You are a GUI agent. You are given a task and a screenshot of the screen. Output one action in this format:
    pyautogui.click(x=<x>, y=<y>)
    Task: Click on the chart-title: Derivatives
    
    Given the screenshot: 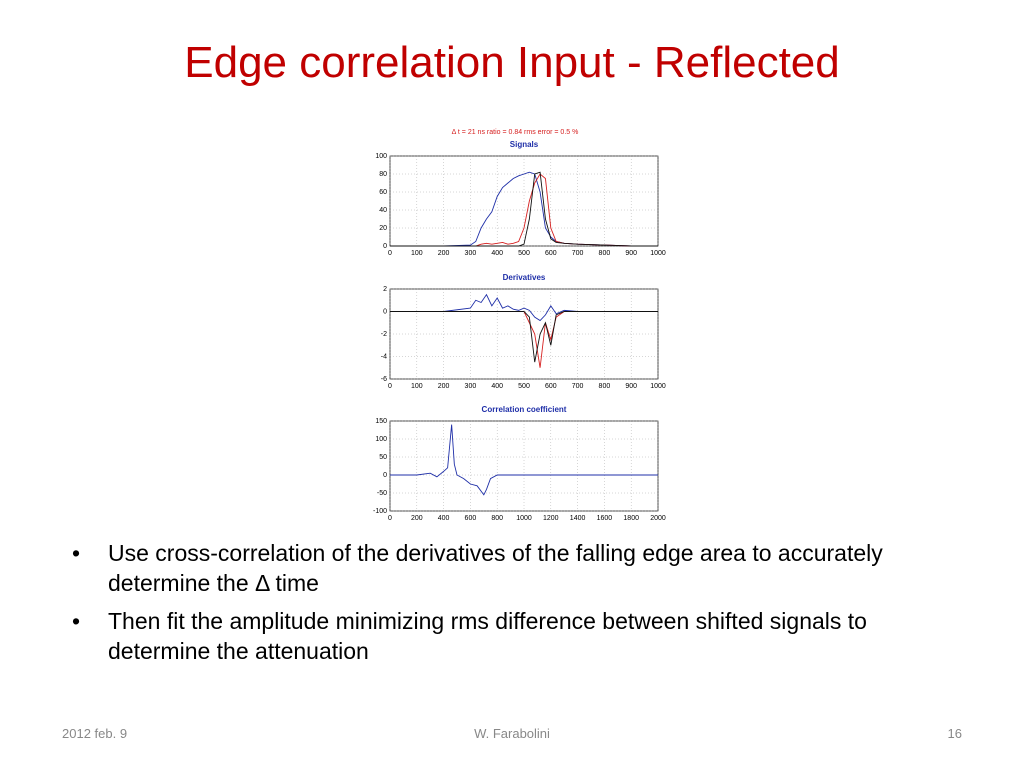 What is the action you would take?
    pyautogui.click(x=524, y=277)
    